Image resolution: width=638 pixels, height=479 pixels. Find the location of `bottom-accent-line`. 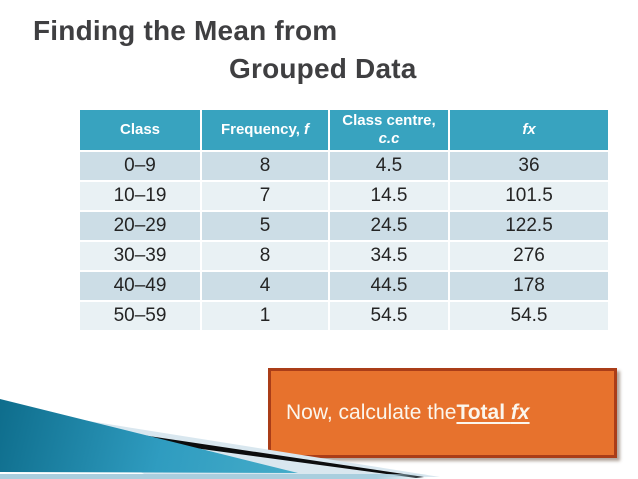

bottom-accent-line is located at coordinates (214, 476).